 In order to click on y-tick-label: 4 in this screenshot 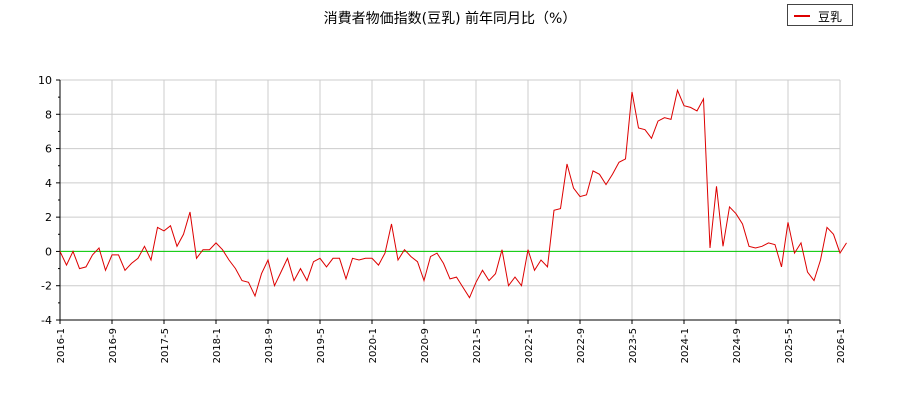, I will do `click(48, 183)`.